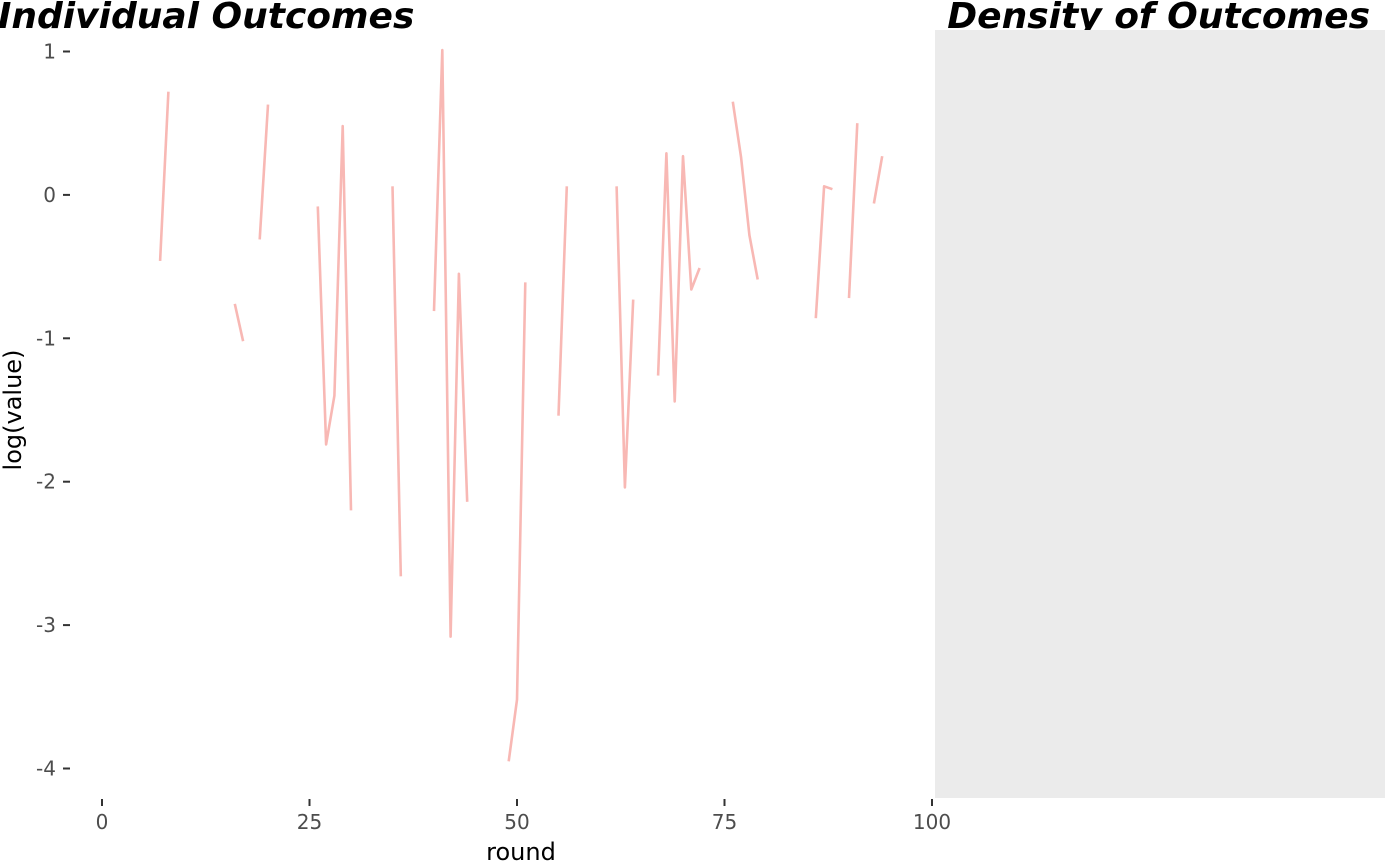 The image size is (1400, 866). What do you see at coordinates (102, 822) in the screenshot?
I see `x-tick-label: 0` at bounding box center [102, 822].